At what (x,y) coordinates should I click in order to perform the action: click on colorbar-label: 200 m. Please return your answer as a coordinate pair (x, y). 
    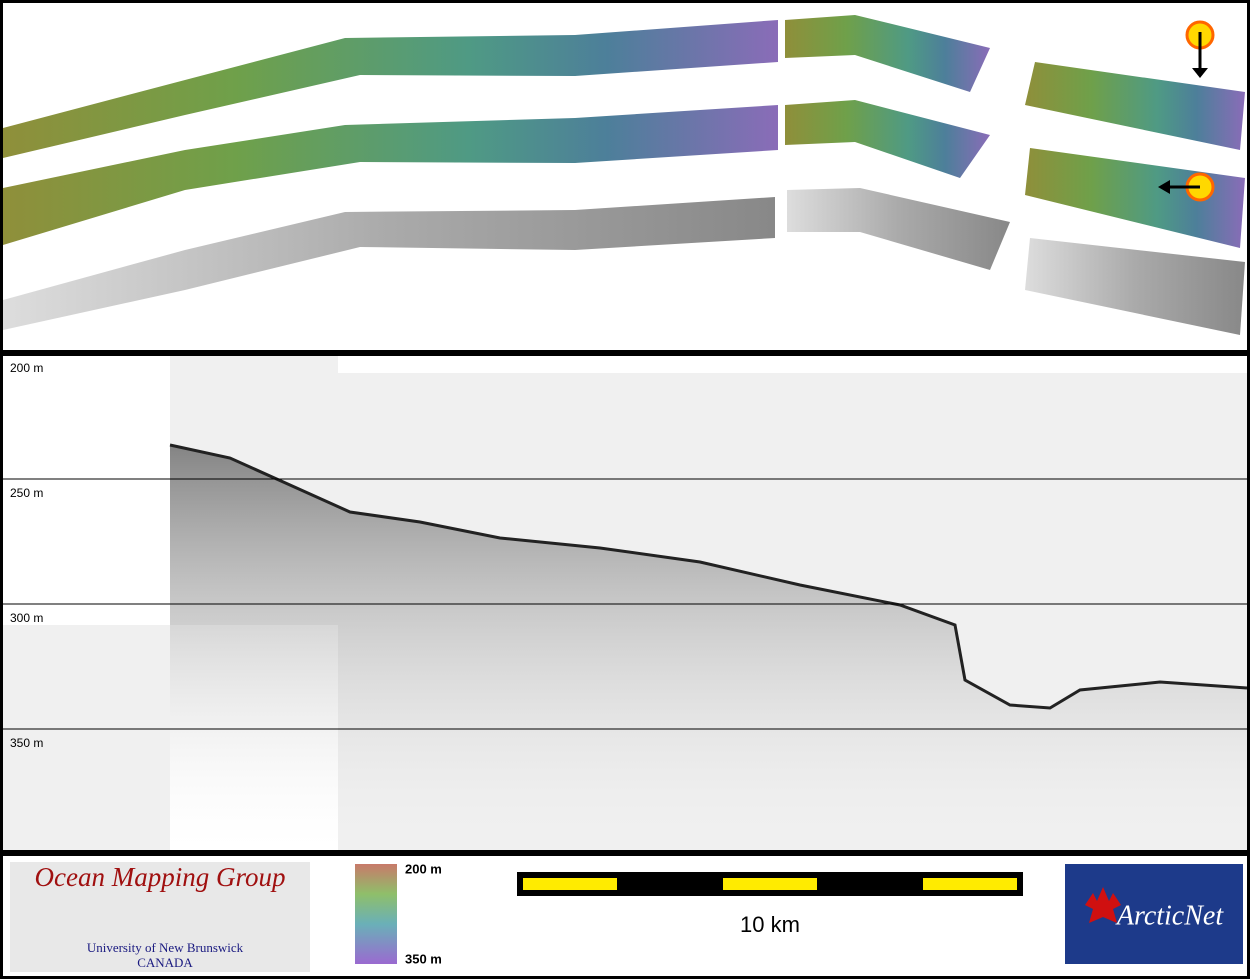
    Looking at the image, I should click on (423, 868).